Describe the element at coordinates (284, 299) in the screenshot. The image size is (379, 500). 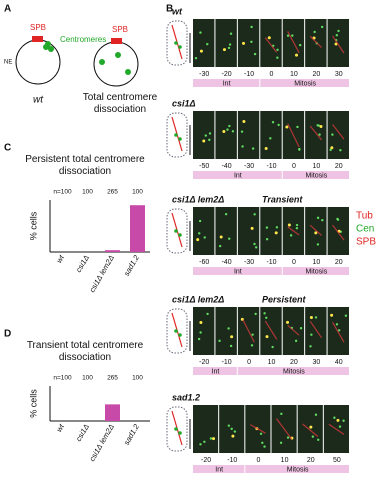
I see `state-label: Persistent` at that location.